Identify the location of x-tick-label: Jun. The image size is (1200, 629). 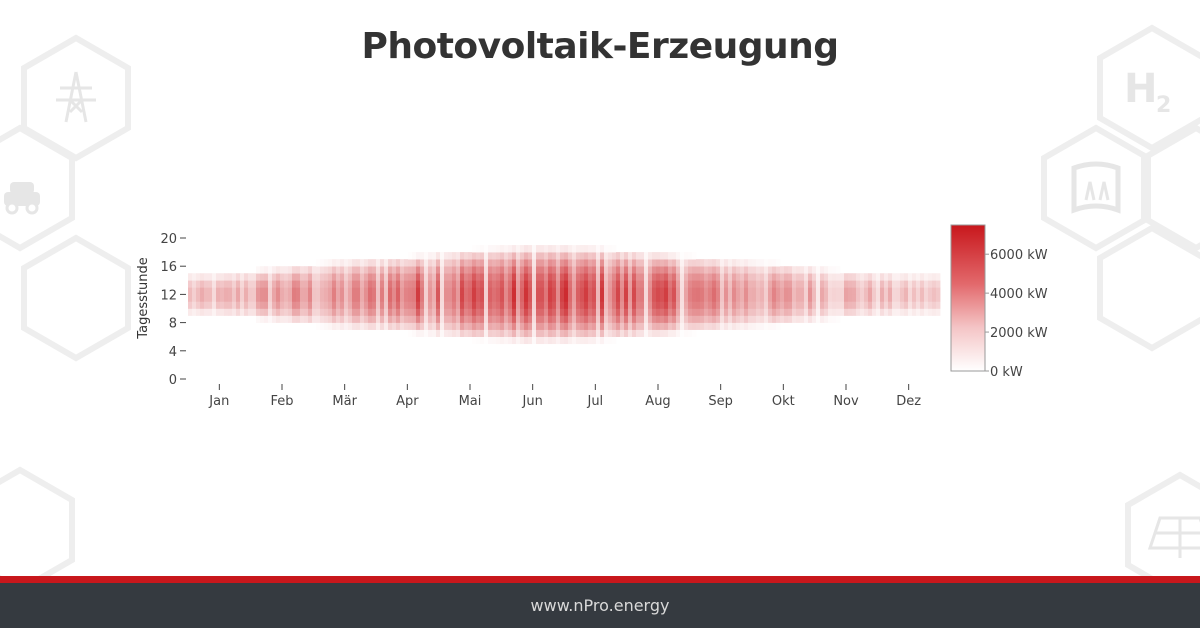
(532, 401).